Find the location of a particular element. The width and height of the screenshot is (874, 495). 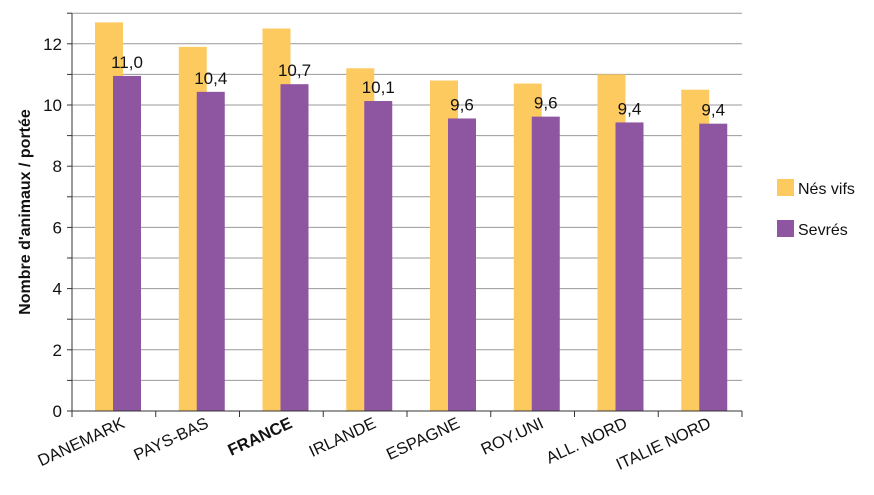

x-tick-label: DANEMARK is located at coordinates (81, 442).